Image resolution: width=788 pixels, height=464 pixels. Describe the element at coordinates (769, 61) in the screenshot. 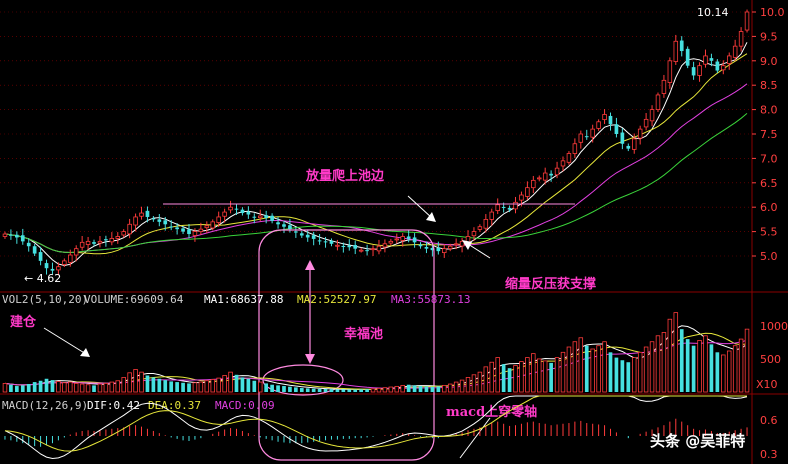

I see `price-tick-label: 9.0` at that location.